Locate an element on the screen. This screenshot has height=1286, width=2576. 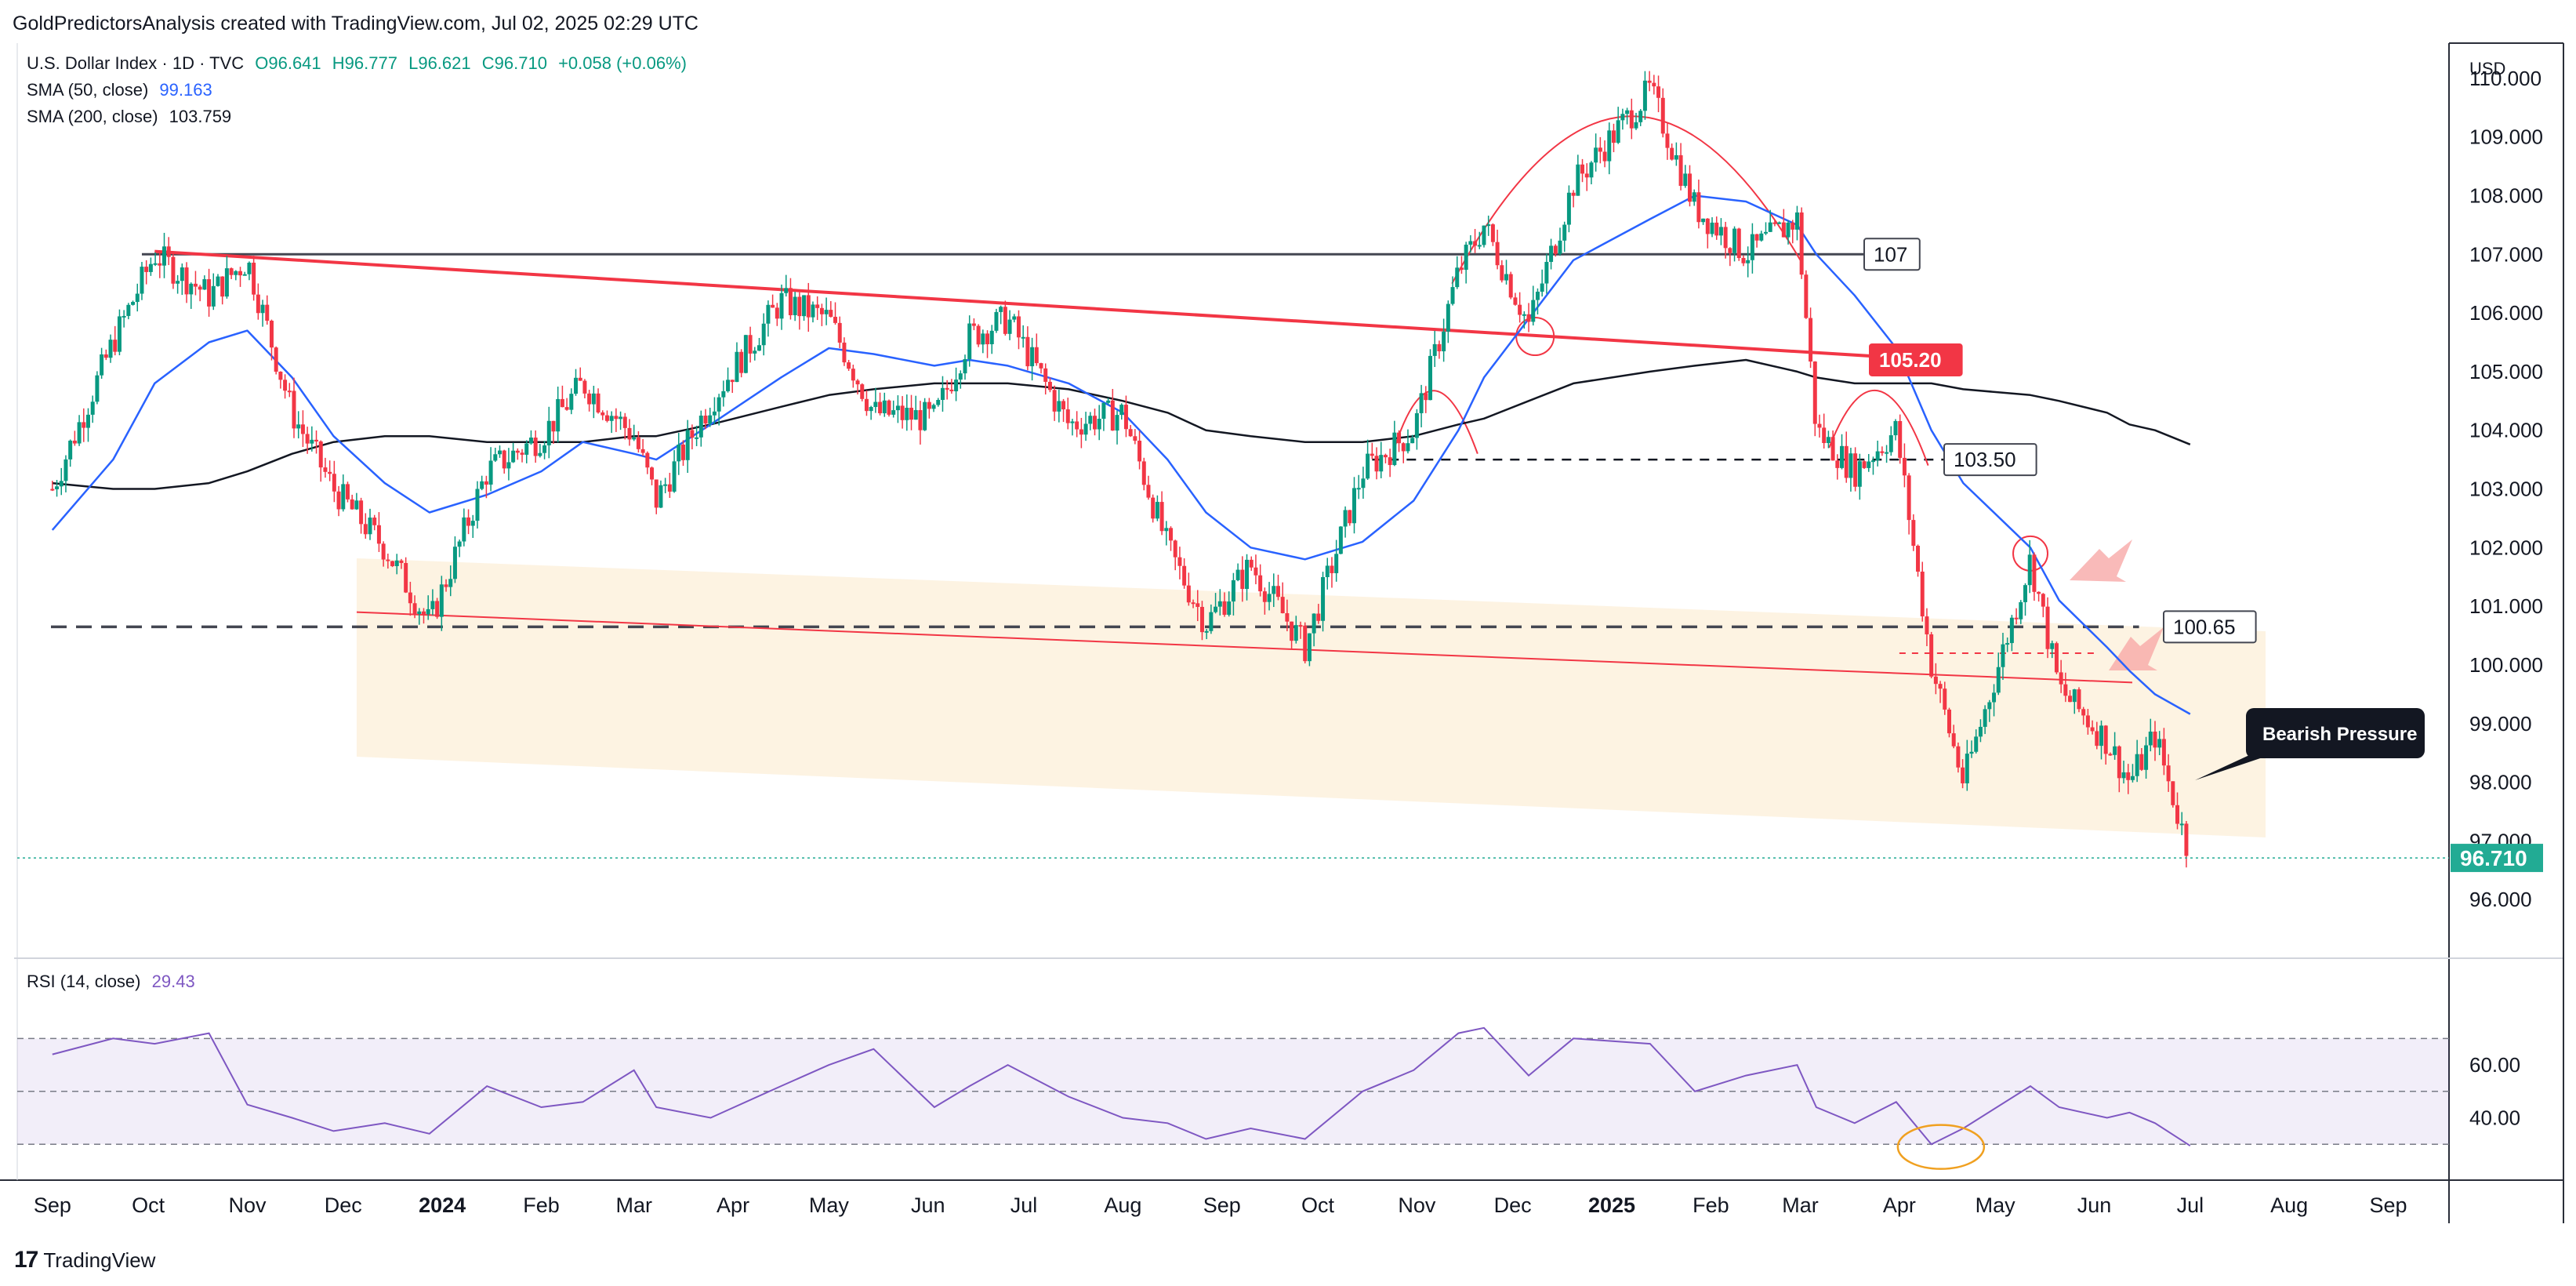
descending-trendline is located at coordinates (1044, 305).